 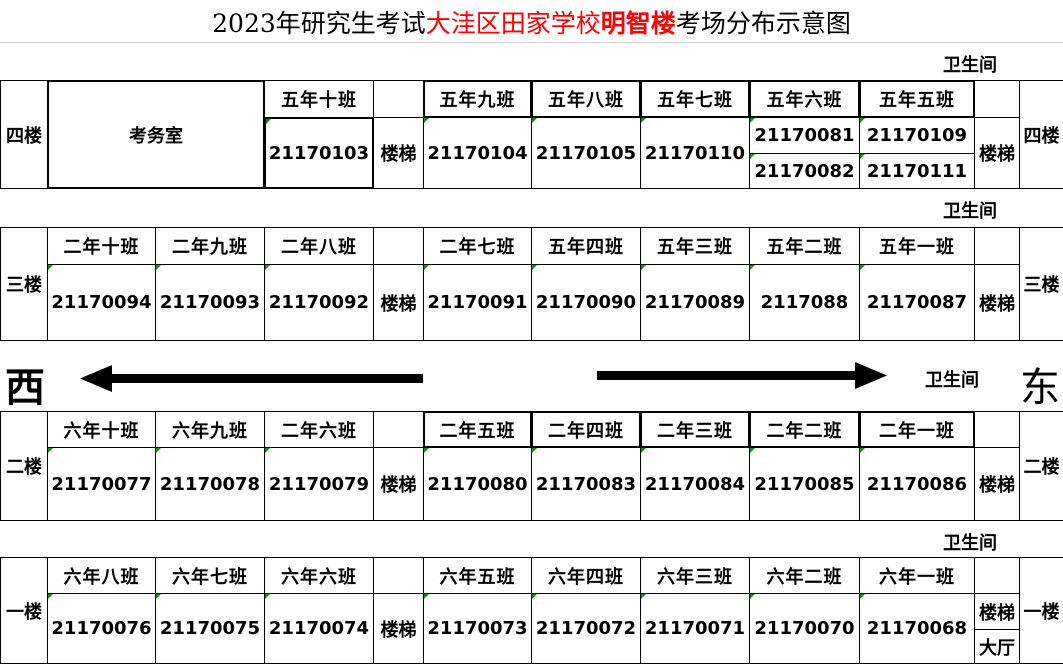 What do you see at coordinates (695, 302) in the screenshot?
I see `exam-room-number: 21170089` at bounding box center [695, 302].